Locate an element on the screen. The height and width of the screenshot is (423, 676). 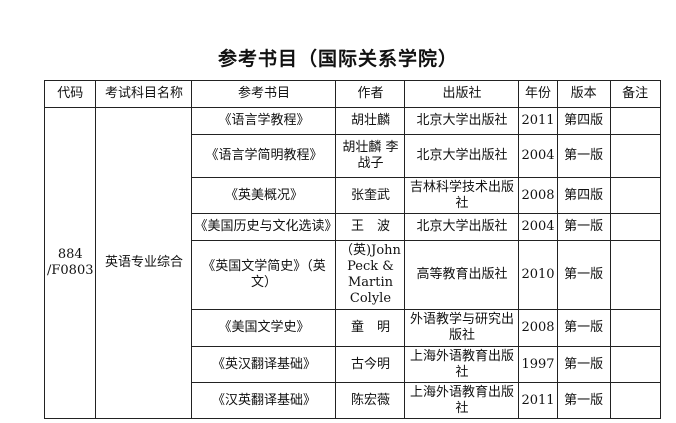
author-cell: 胡壮麟 李战子 is located at coordinates (370, 156).